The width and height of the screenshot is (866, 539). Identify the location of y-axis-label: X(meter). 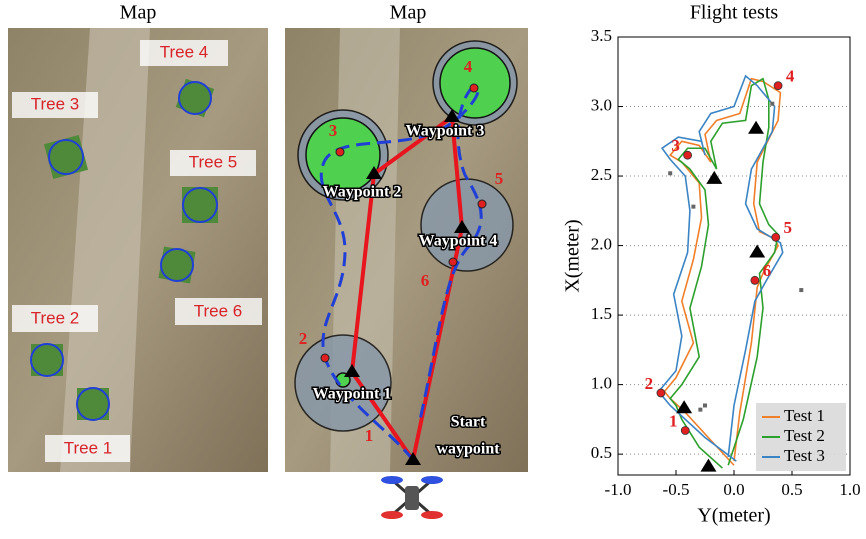
(573, 255).